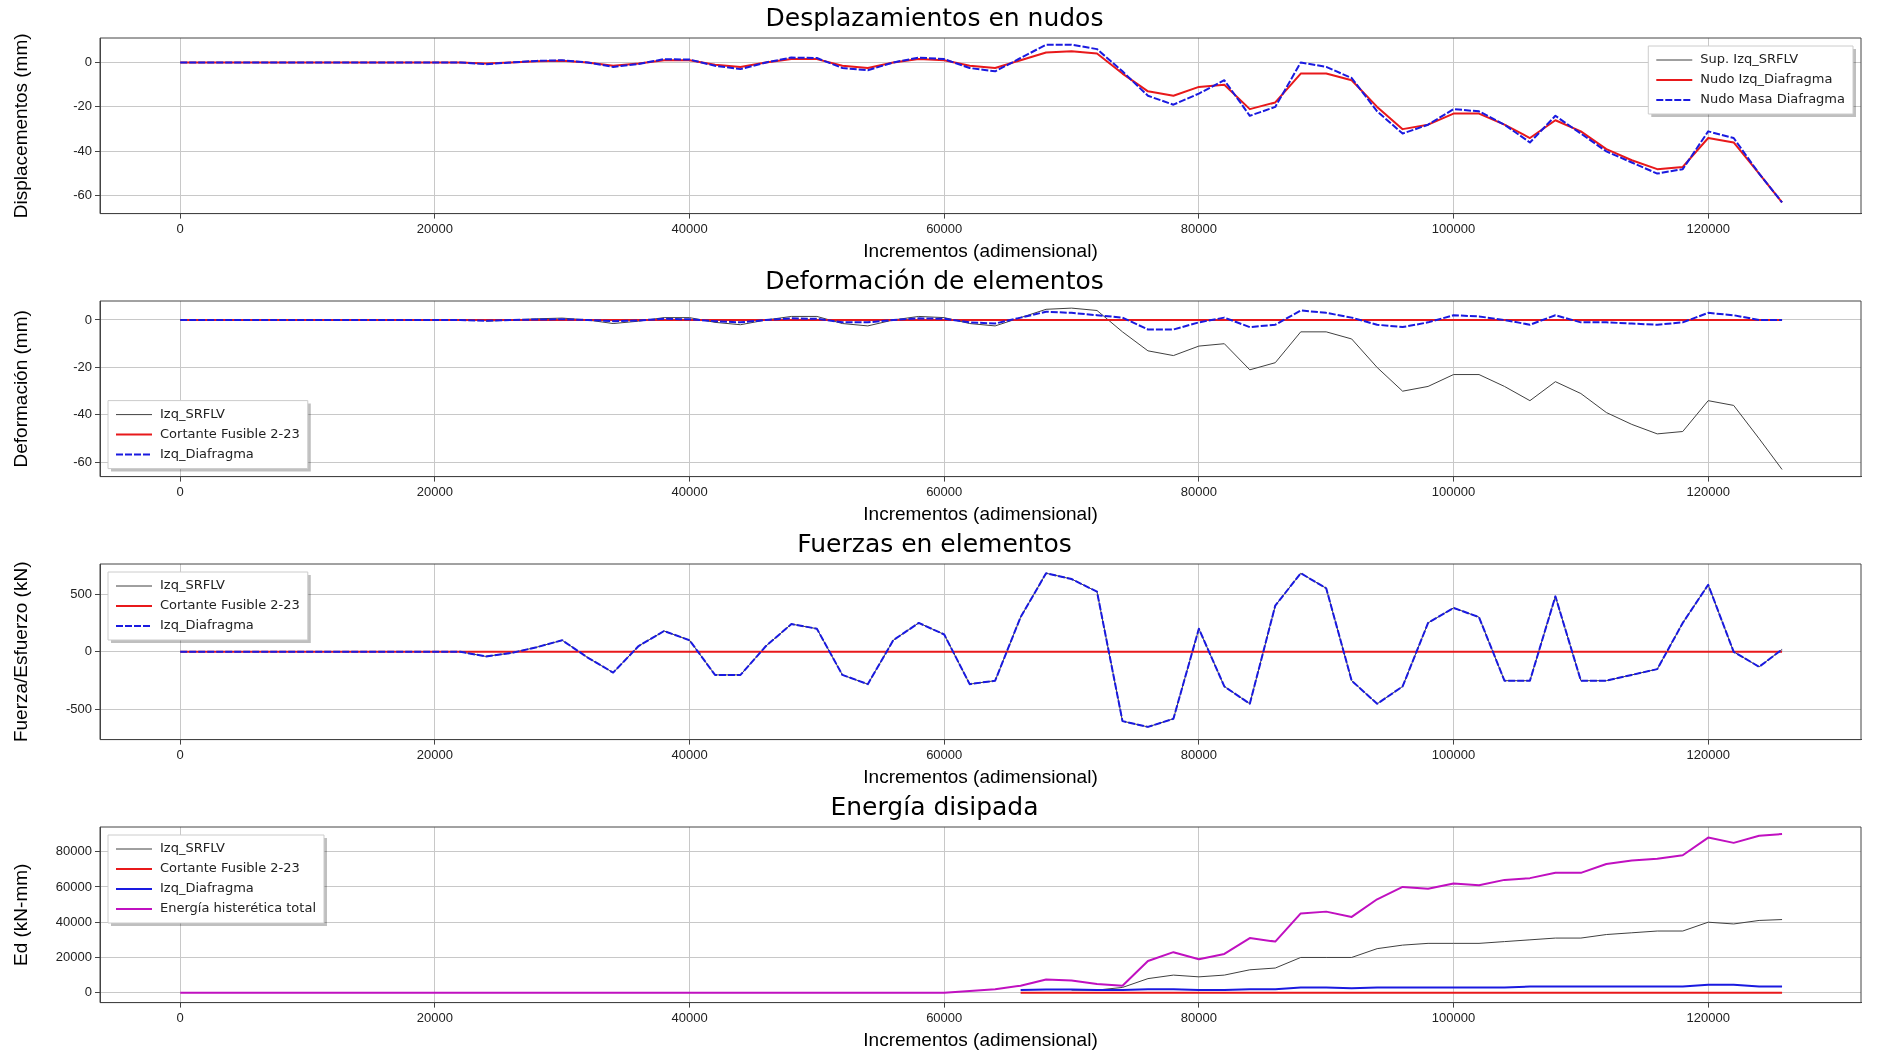 Image resolution: width=1891 pixels, height=1052 pixels. I want to click on legend-label: Sup. Izq_SRFLV, so click(1749, 59).